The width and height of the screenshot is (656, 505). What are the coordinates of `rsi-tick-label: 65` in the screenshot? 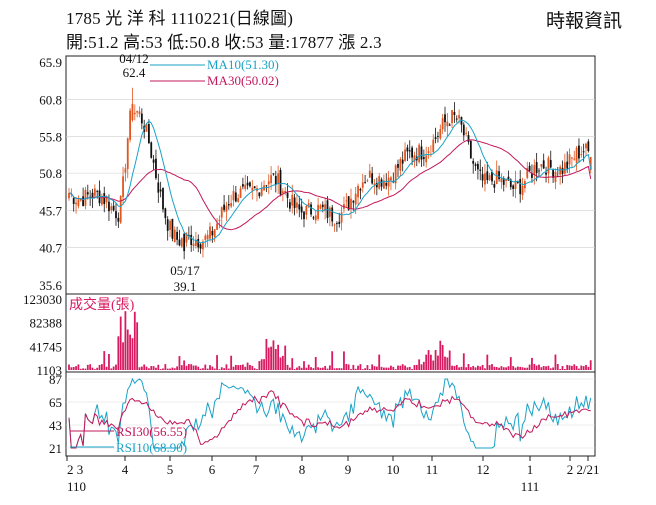 It's located at (55, 402).